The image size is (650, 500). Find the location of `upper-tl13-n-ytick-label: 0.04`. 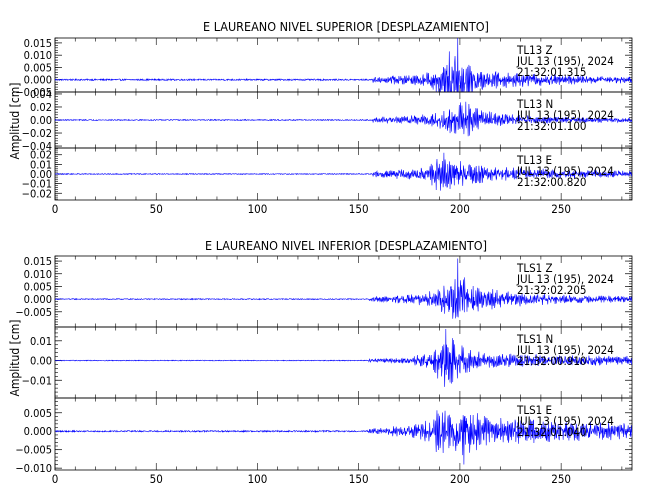

upper-tl13-n-ytick-label: 0.04 is located at coordinates (41, 94).